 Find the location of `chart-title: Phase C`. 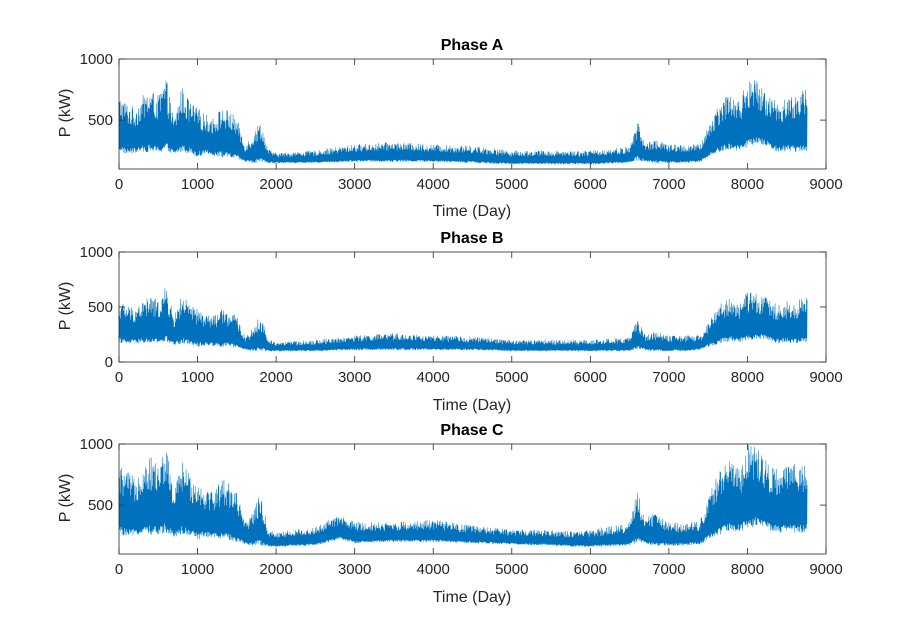

chart-title: Phase C is located at coordinates (472, 430).